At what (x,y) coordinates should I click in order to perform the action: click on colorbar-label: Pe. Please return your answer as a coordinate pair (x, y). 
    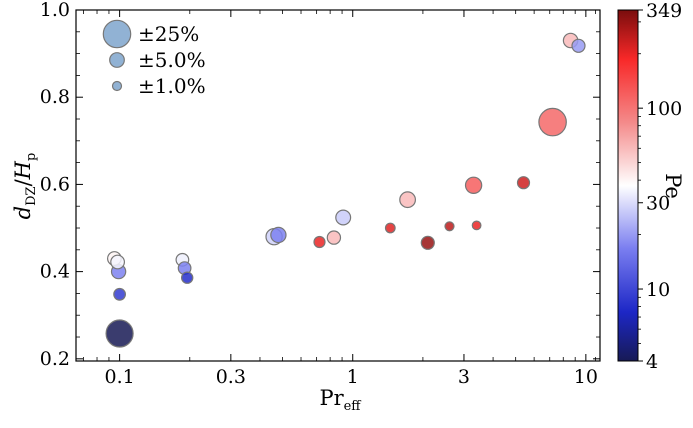
    Looking at the image, I should click on (673, 186).